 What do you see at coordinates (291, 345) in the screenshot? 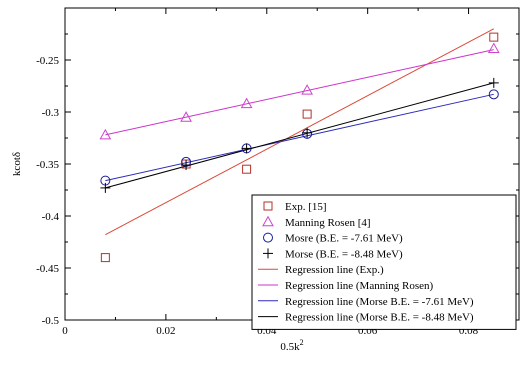
I see `x-axis-title: 0.5k2` at bounding box center [291, 345].